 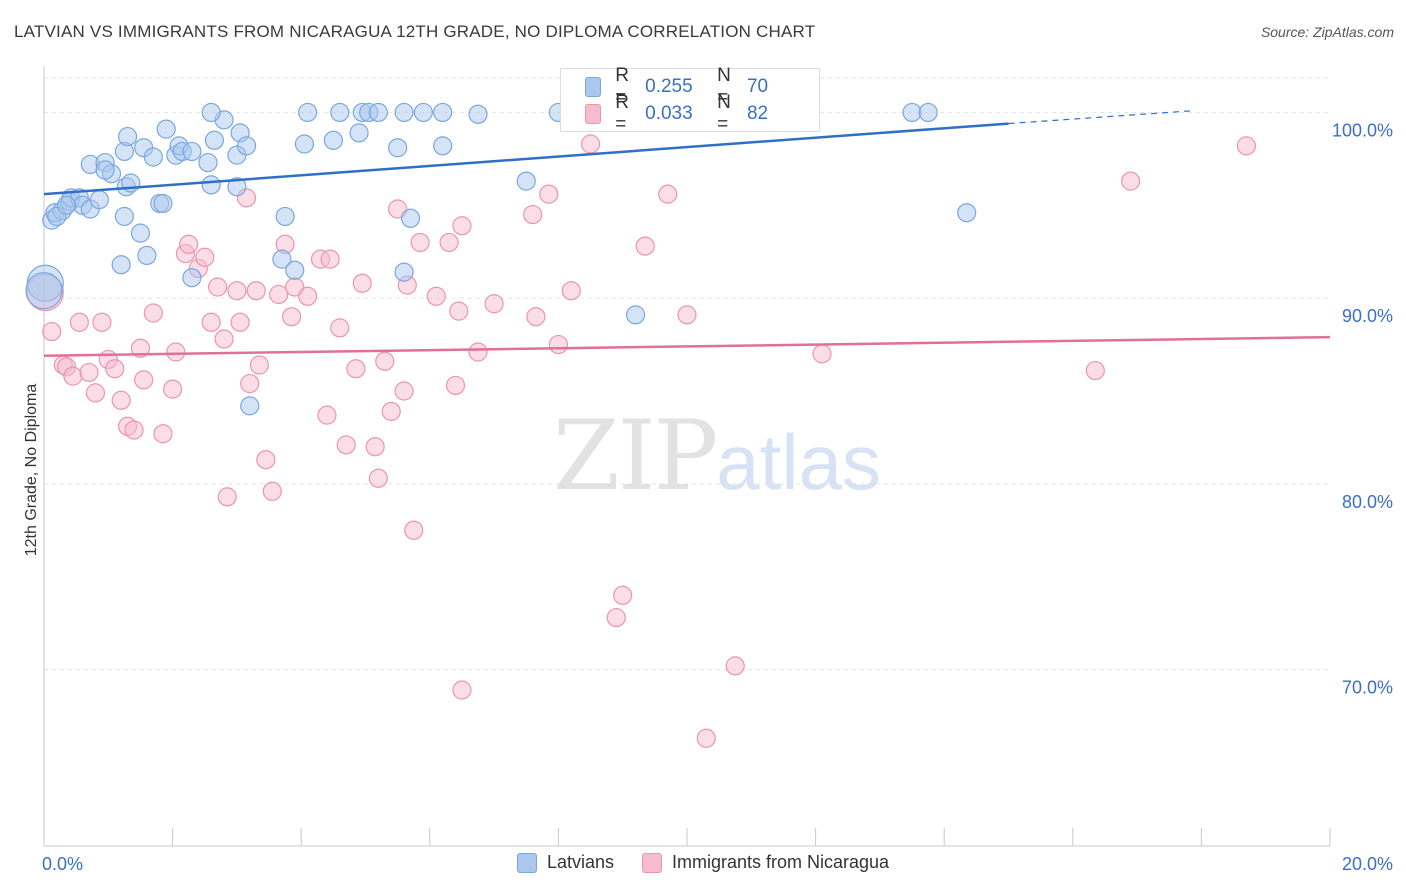 What do you see at coordinates (702, 113) in the screenshot?
I see `legend-row-nicaragua: R = 0.033 N = 82` at bounding box center [702, 113].